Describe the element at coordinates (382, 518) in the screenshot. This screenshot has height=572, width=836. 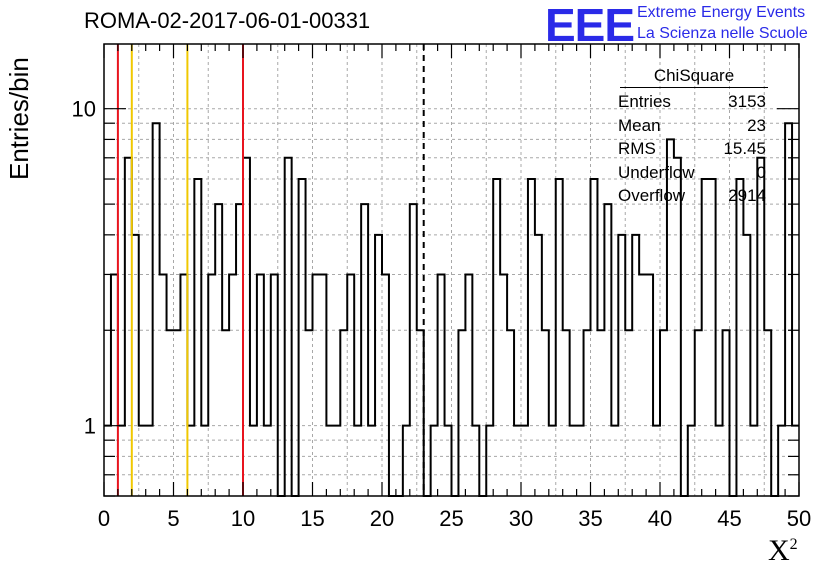
I see `x-tick-label: 20` at that location.